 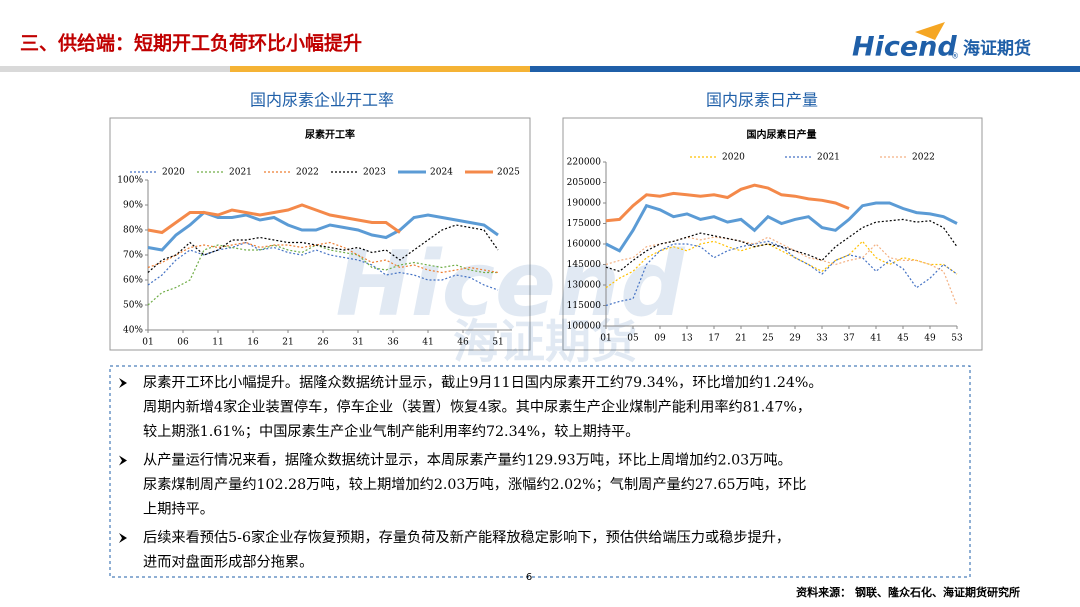 What do you see at coordinates (584, 327) in the screenshot?
I see `y-tick-label: 100000` at bounding box center [584, 327].